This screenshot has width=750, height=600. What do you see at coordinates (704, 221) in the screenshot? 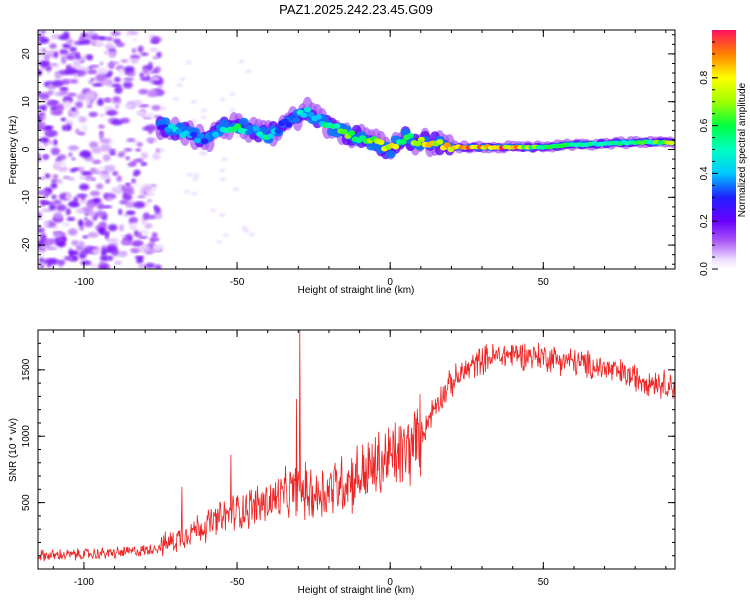
I see `colorbar-tick-label: 0.2` at bounding box center [704, 221].